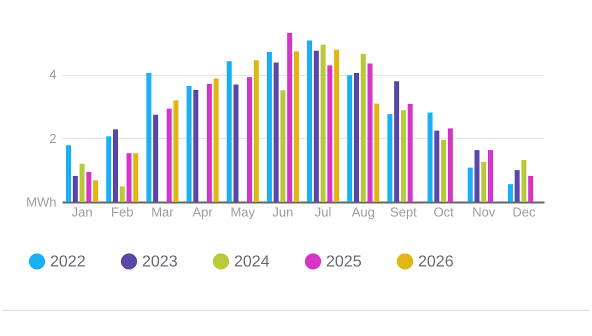 The width and height of the screenshot is (592, 336). I want to click on legend-label: 2024, so click(252, 261).